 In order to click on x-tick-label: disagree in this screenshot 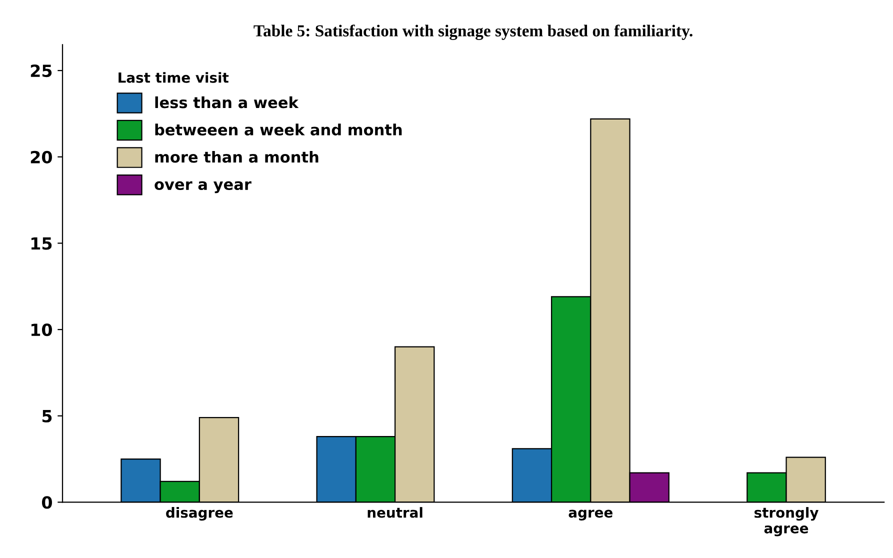, I will do `click(199, 514)`.